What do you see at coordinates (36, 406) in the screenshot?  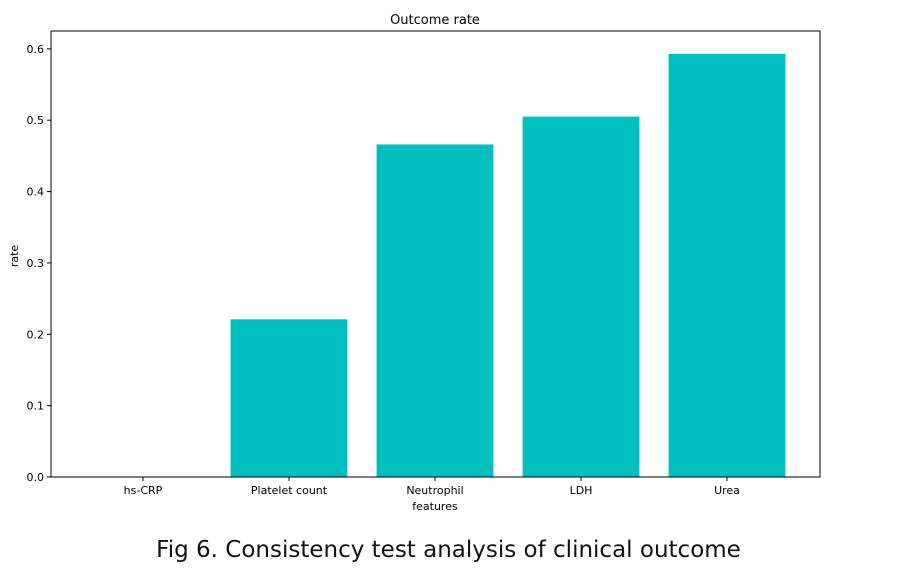 I see `y-tick-label: 0.1` at bounding box center [36, 406].